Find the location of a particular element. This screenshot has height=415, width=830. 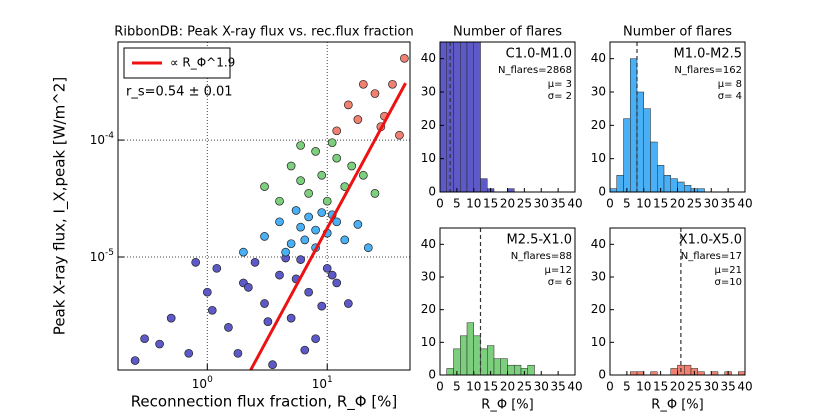

tick-exponent: -4 is located at coordinates (109, 136).